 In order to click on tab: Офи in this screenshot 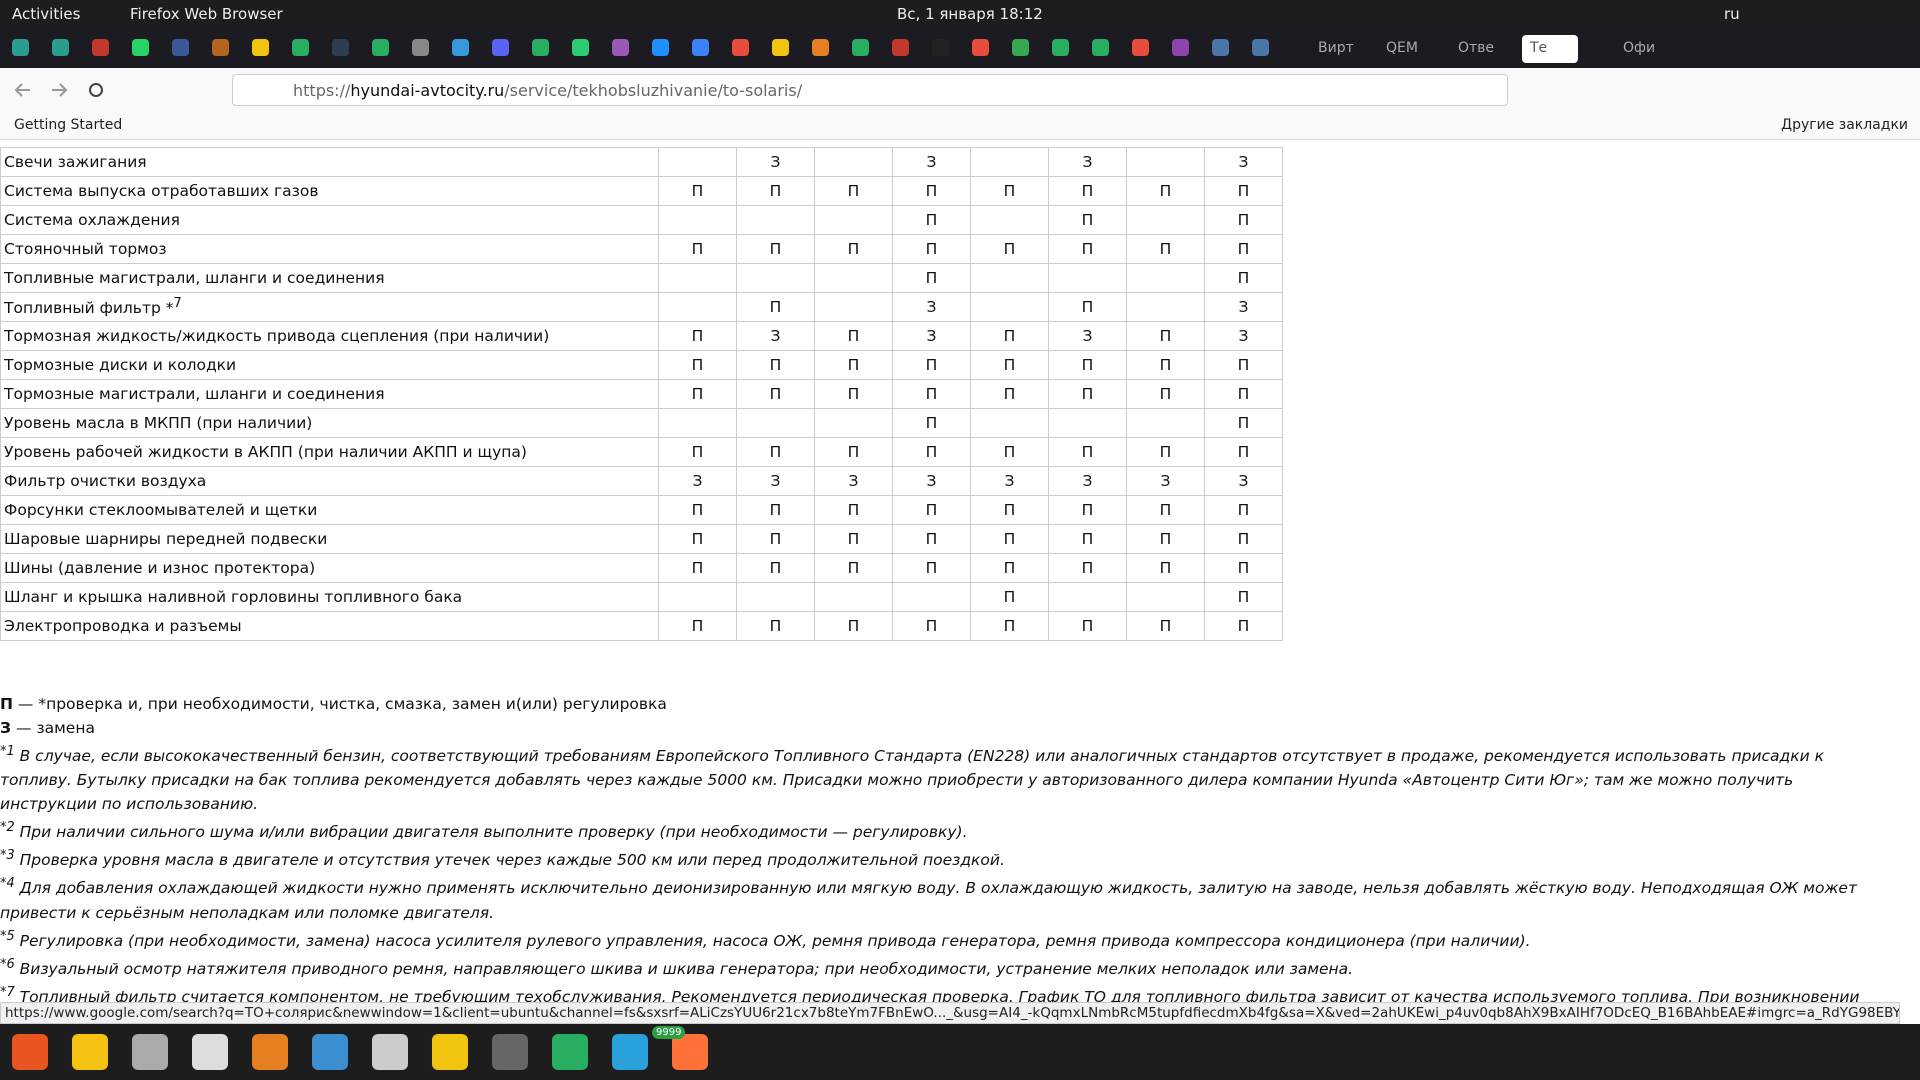, I will do `click(1639, 48)`.